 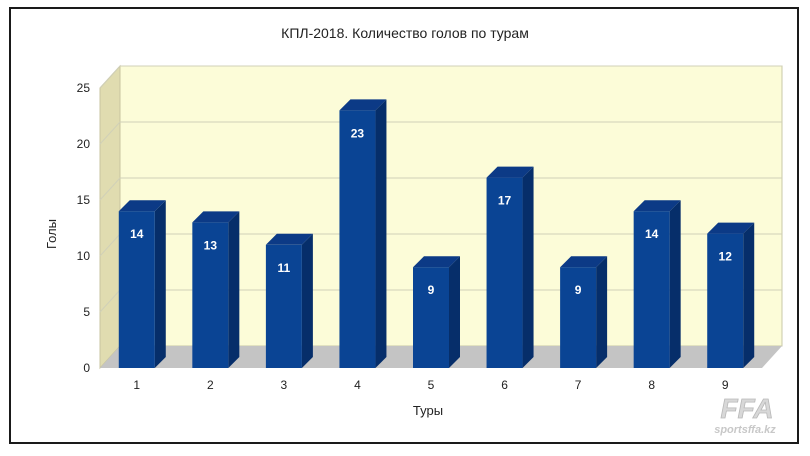 What do you see at coordinates (136, 385) in the screenshot?
I see `x-tick-label: 1` at bounding box center [136, 385].